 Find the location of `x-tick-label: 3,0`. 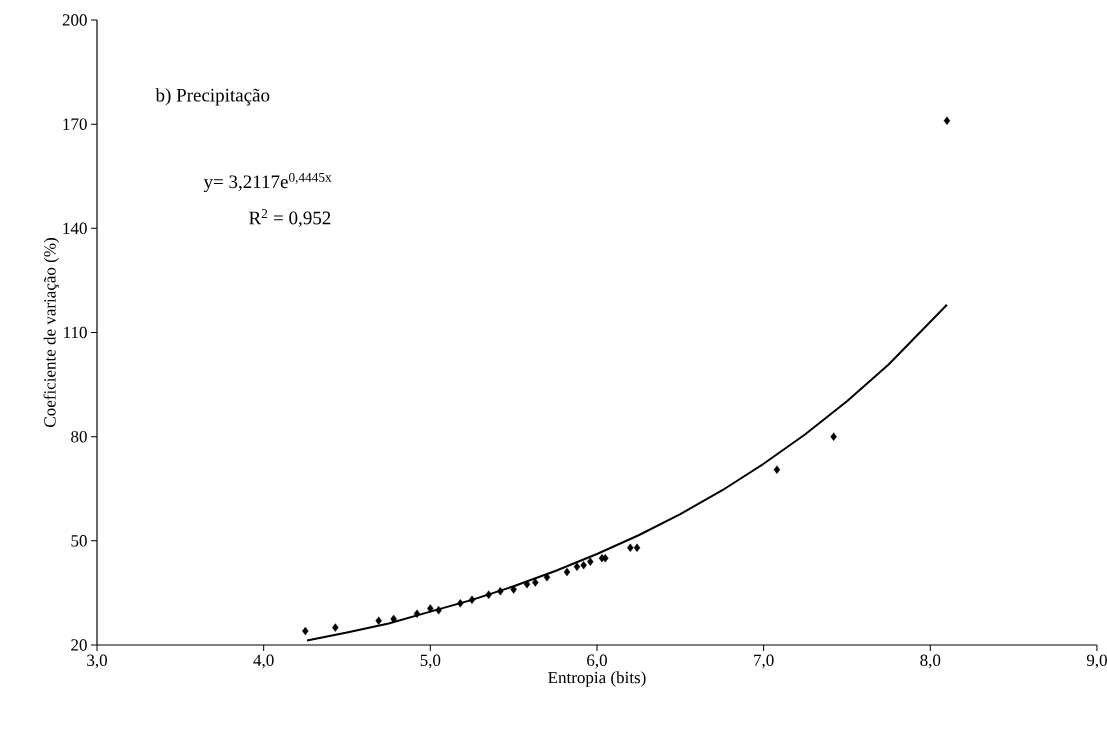

x-tick-label: 3,0 is located at coordinates (97, 661).